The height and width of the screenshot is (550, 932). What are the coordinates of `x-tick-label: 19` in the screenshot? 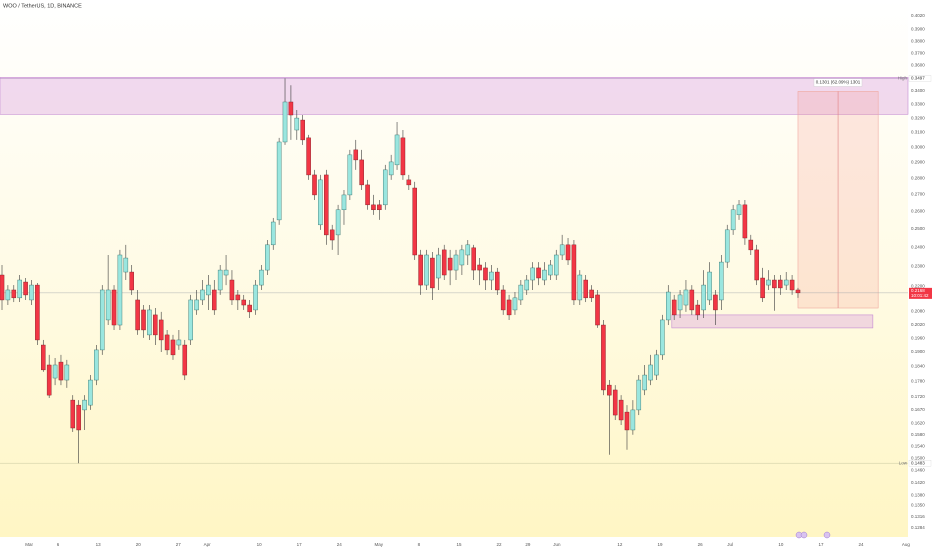 It's located at (661, 544).